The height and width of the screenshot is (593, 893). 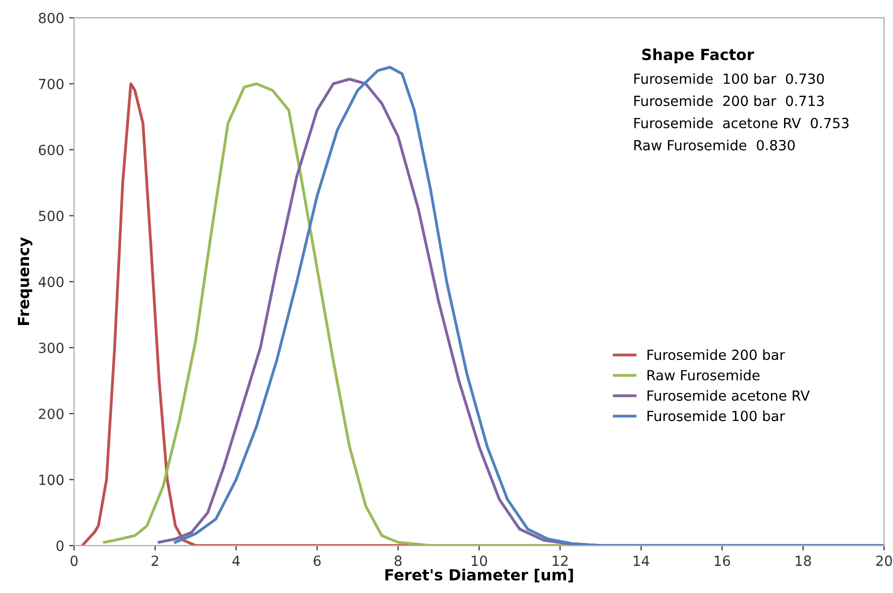 What do you see at coordinates (642, 561) in the screenshot?
I see `x-tick-label: 14` at bounding box center [642, 561].